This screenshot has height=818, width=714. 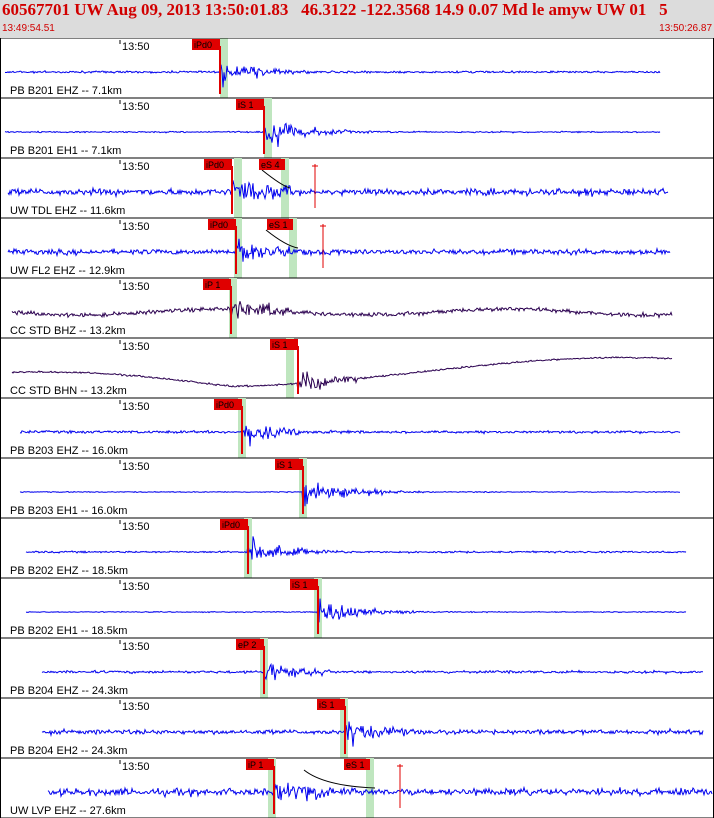 I want to click on station-label: CC STD BHN -- 13.2km, so click(x=68, y=391).